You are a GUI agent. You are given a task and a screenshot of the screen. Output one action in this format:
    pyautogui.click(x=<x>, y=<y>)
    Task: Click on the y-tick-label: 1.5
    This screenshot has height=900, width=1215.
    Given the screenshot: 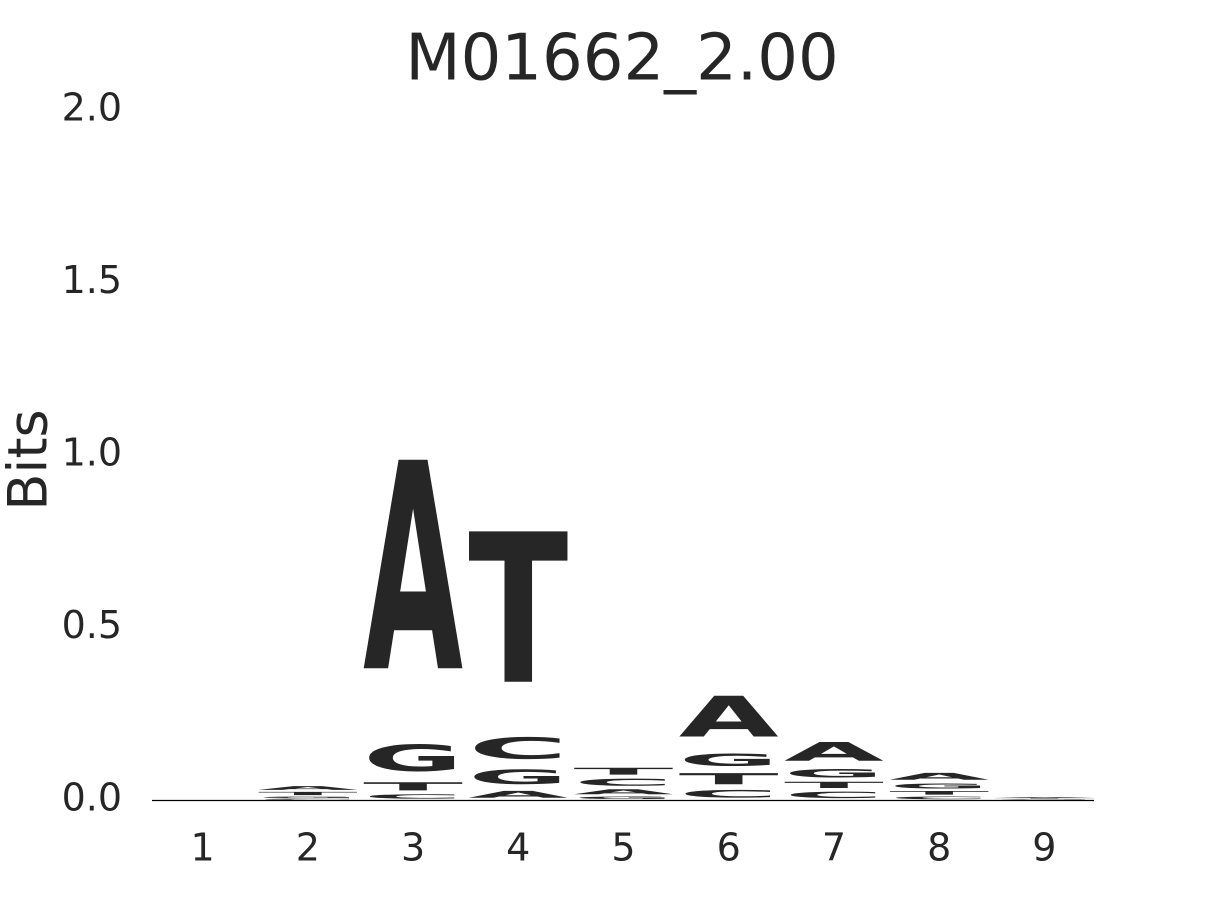 What is the action you would take?
    pyautogui.click(x=92, y=280)
    